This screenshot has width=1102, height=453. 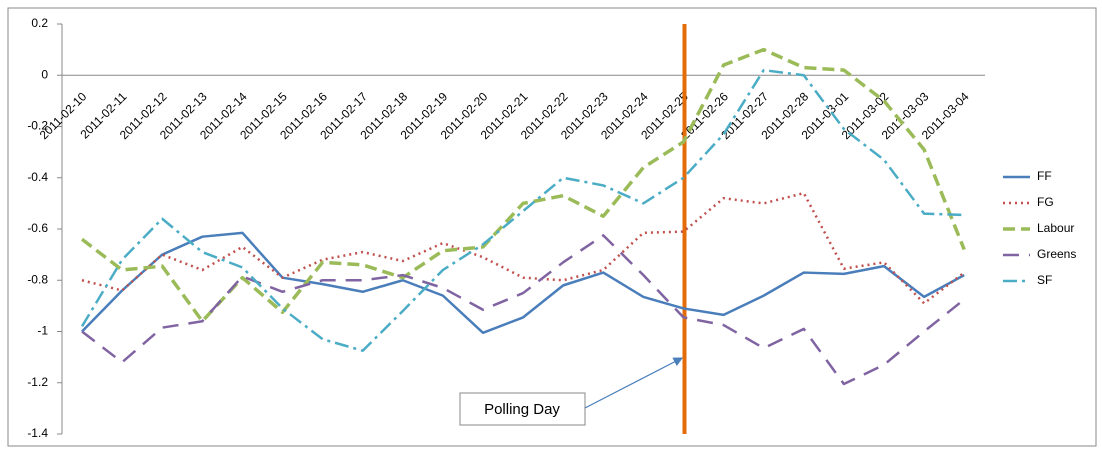 What do you see at coordinates (37, 382) in the screenshot?
I see `y-tick-label: -1.2` at bounding box center [37, 382].